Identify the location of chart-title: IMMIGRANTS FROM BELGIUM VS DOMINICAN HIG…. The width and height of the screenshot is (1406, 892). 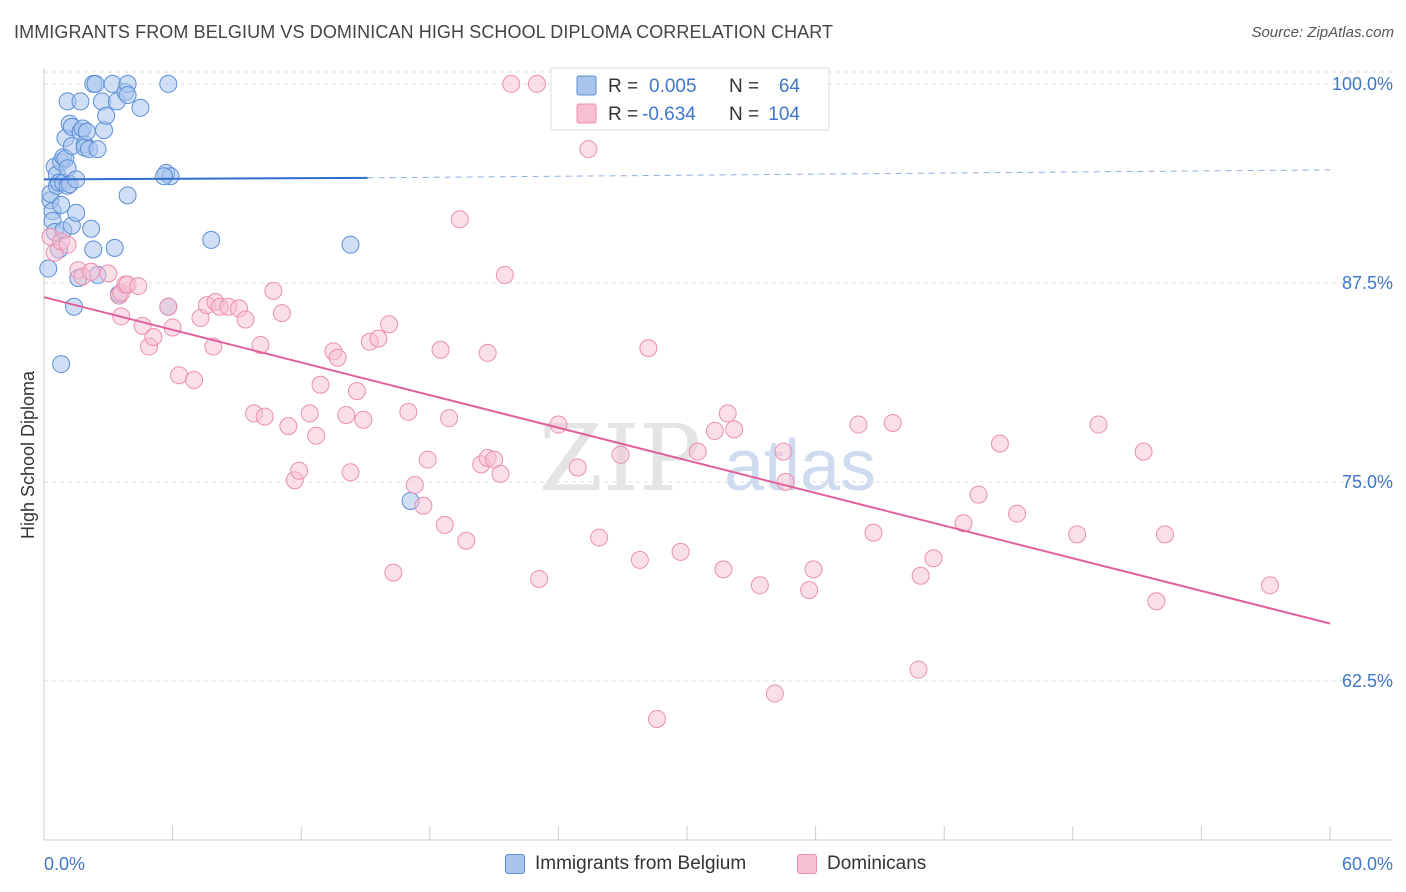
(424, 32).